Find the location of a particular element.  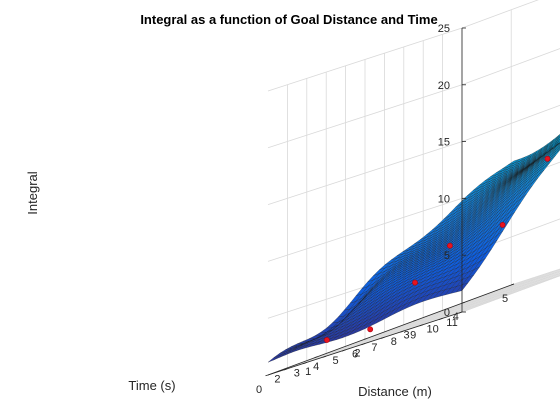

y-tick-label: 8 is located at coordinates (394, 342).